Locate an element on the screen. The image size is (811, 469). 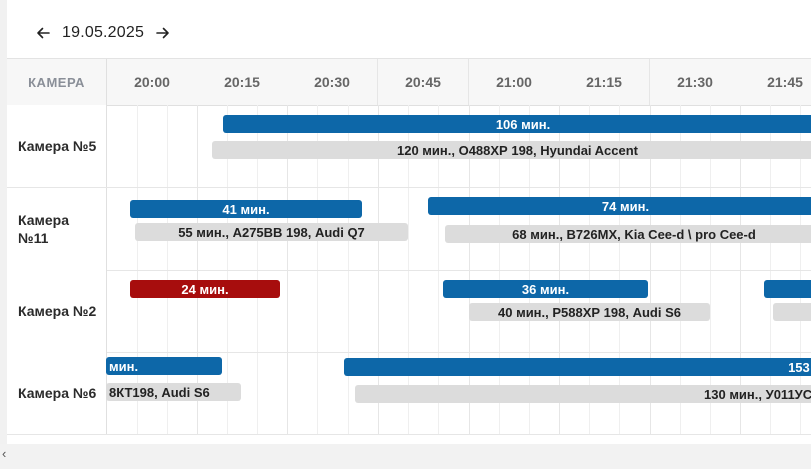
arrow-left-icon is located at coordinates (43, 33).